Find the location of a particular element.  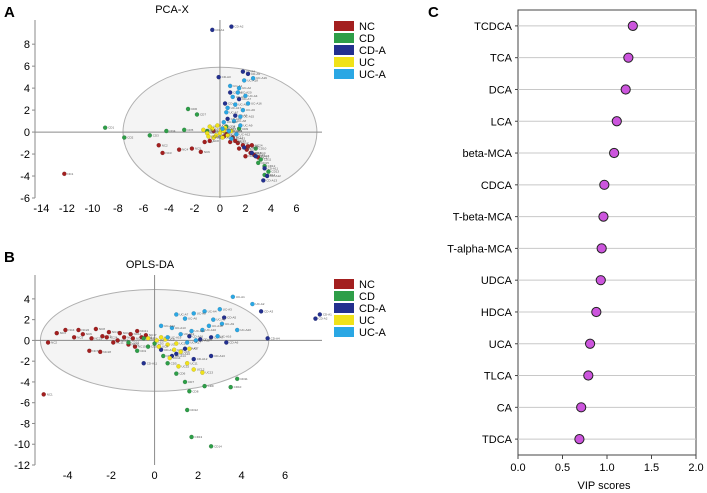

pca-point-label: UC-A20 is located at coordinates (246, 93).